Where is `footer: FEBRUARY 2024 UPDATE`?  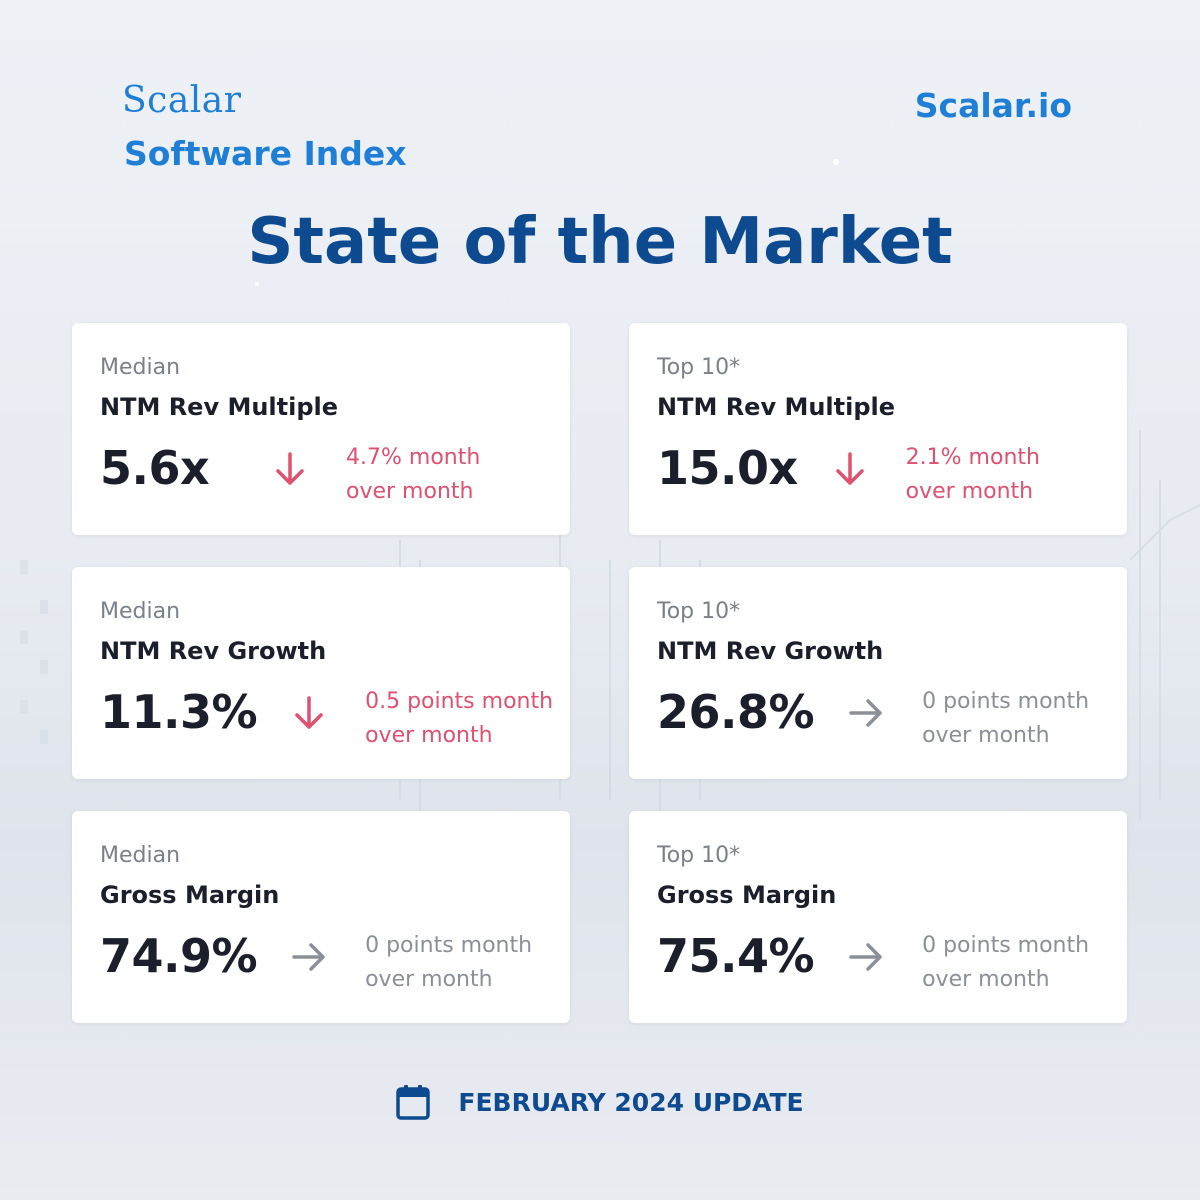 footer: FEBRUARY 2024 UPDATE is located at coordinates (600, 1104).